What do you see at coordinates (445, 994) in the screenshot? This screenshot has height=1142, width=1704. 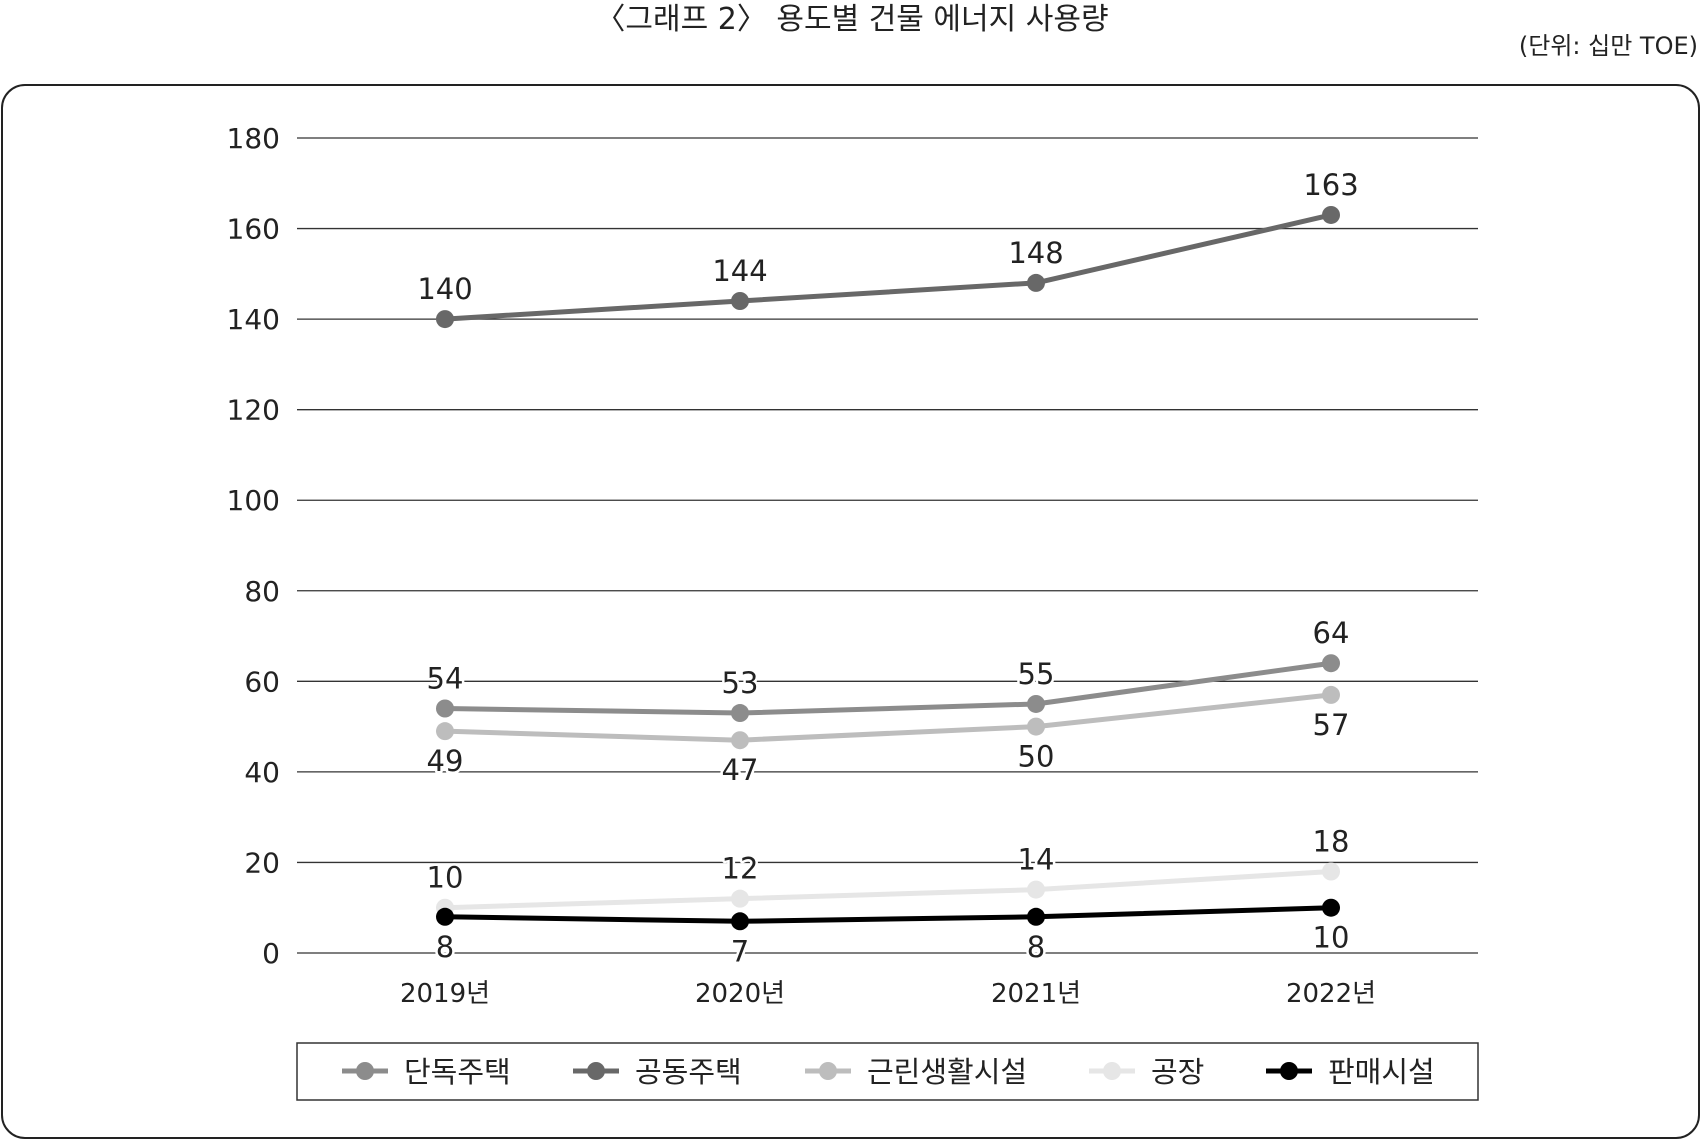 I see `x-tick-label: 2019년` at bounding box center [445, 994].